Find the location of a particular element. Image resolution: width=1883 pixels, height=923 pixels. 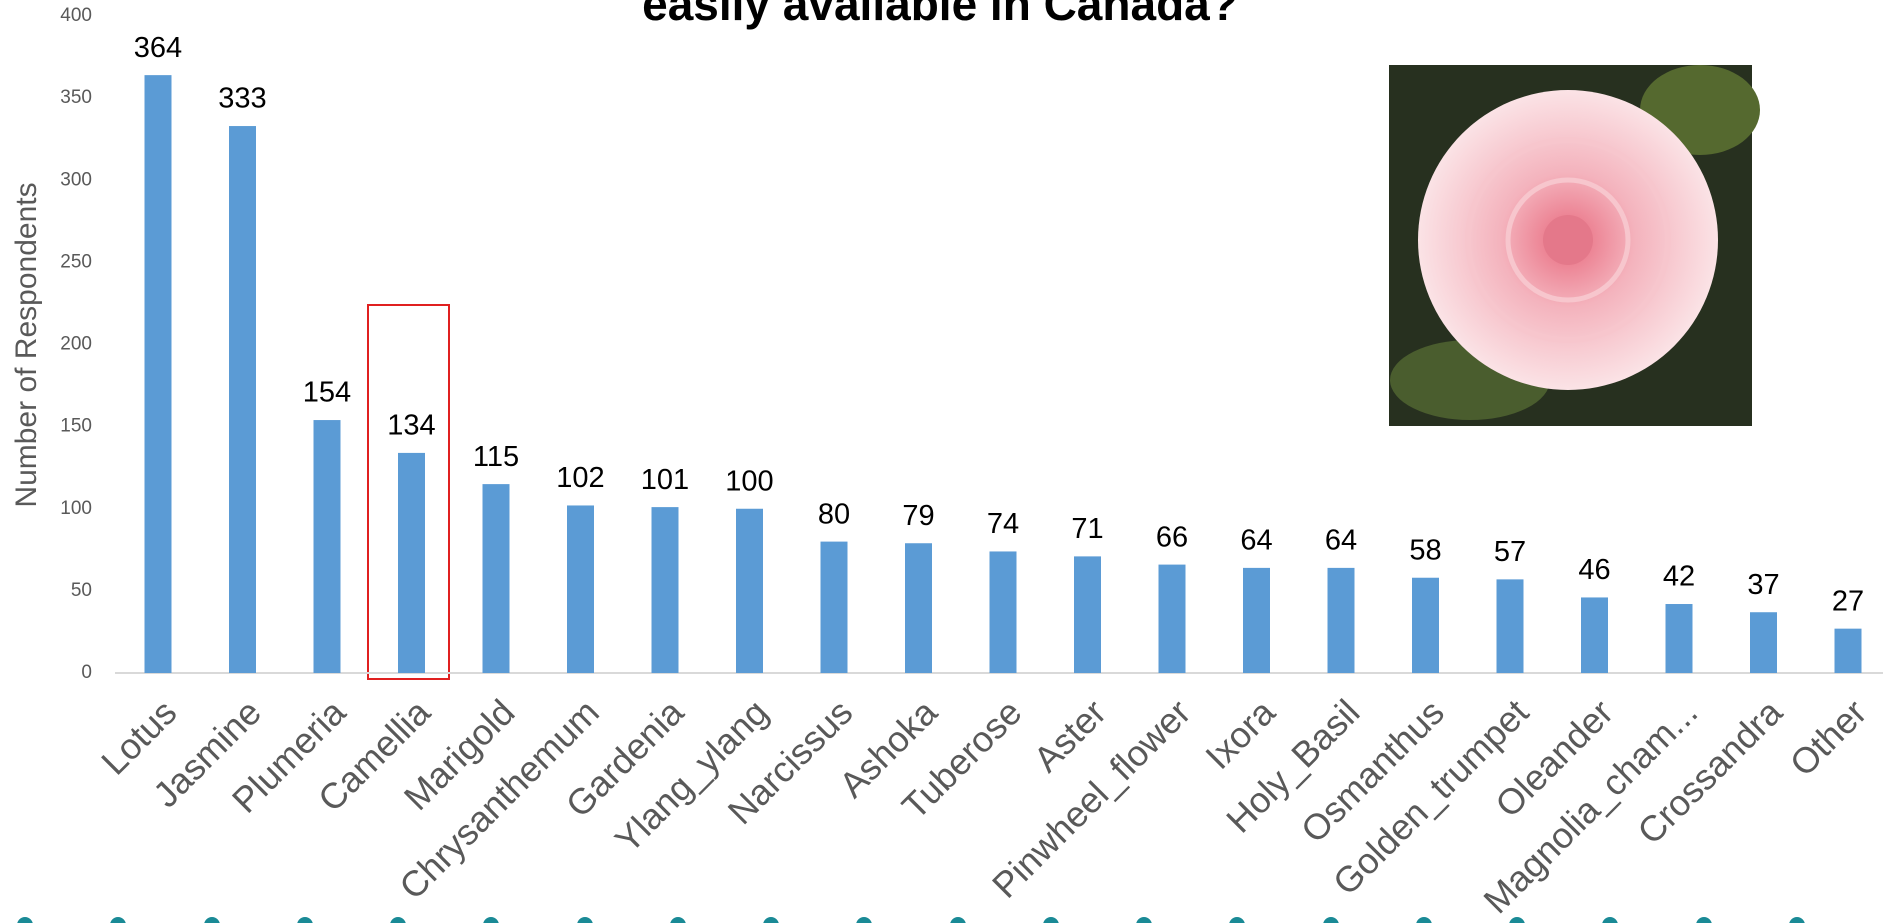

data-label: 74 is located at coordinates (1003, 524).